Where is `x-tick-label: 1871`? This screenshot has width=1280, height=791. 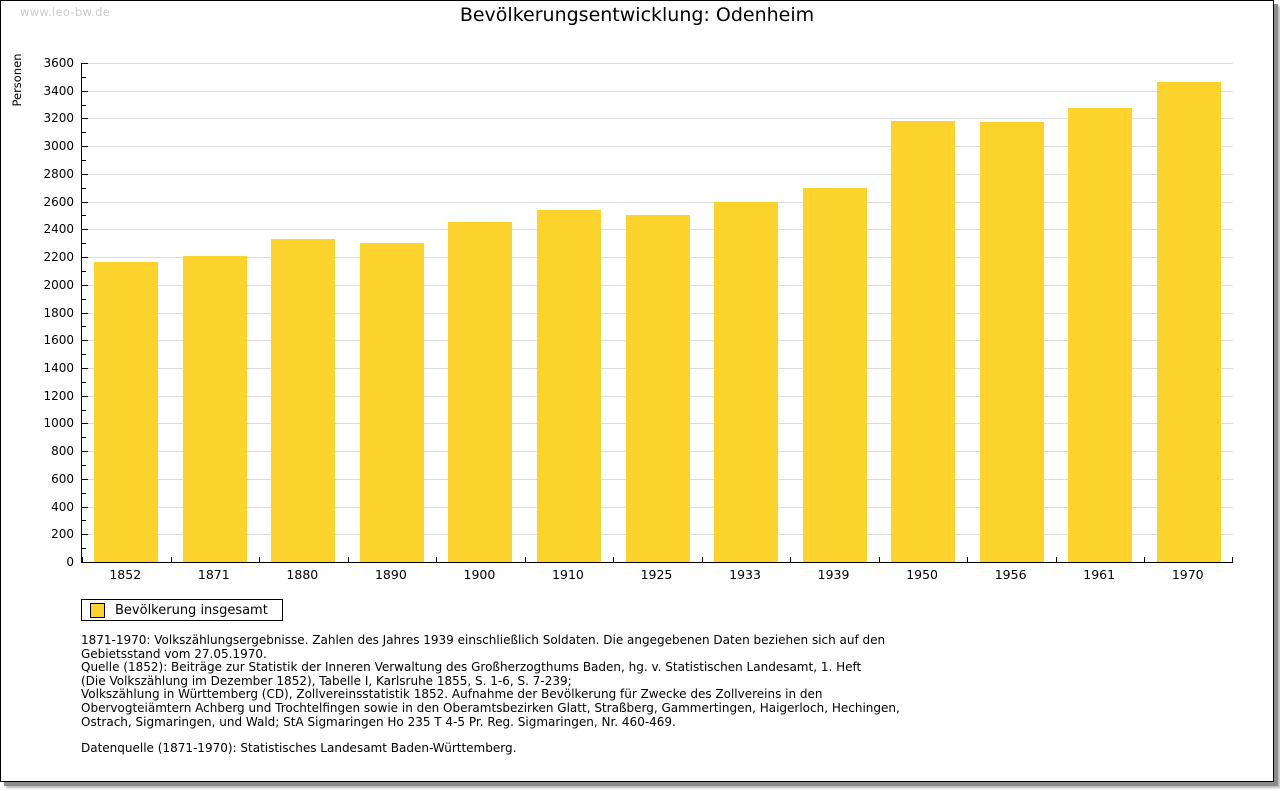
x-tick-label: 1871 is located at coordinates (213, 574).